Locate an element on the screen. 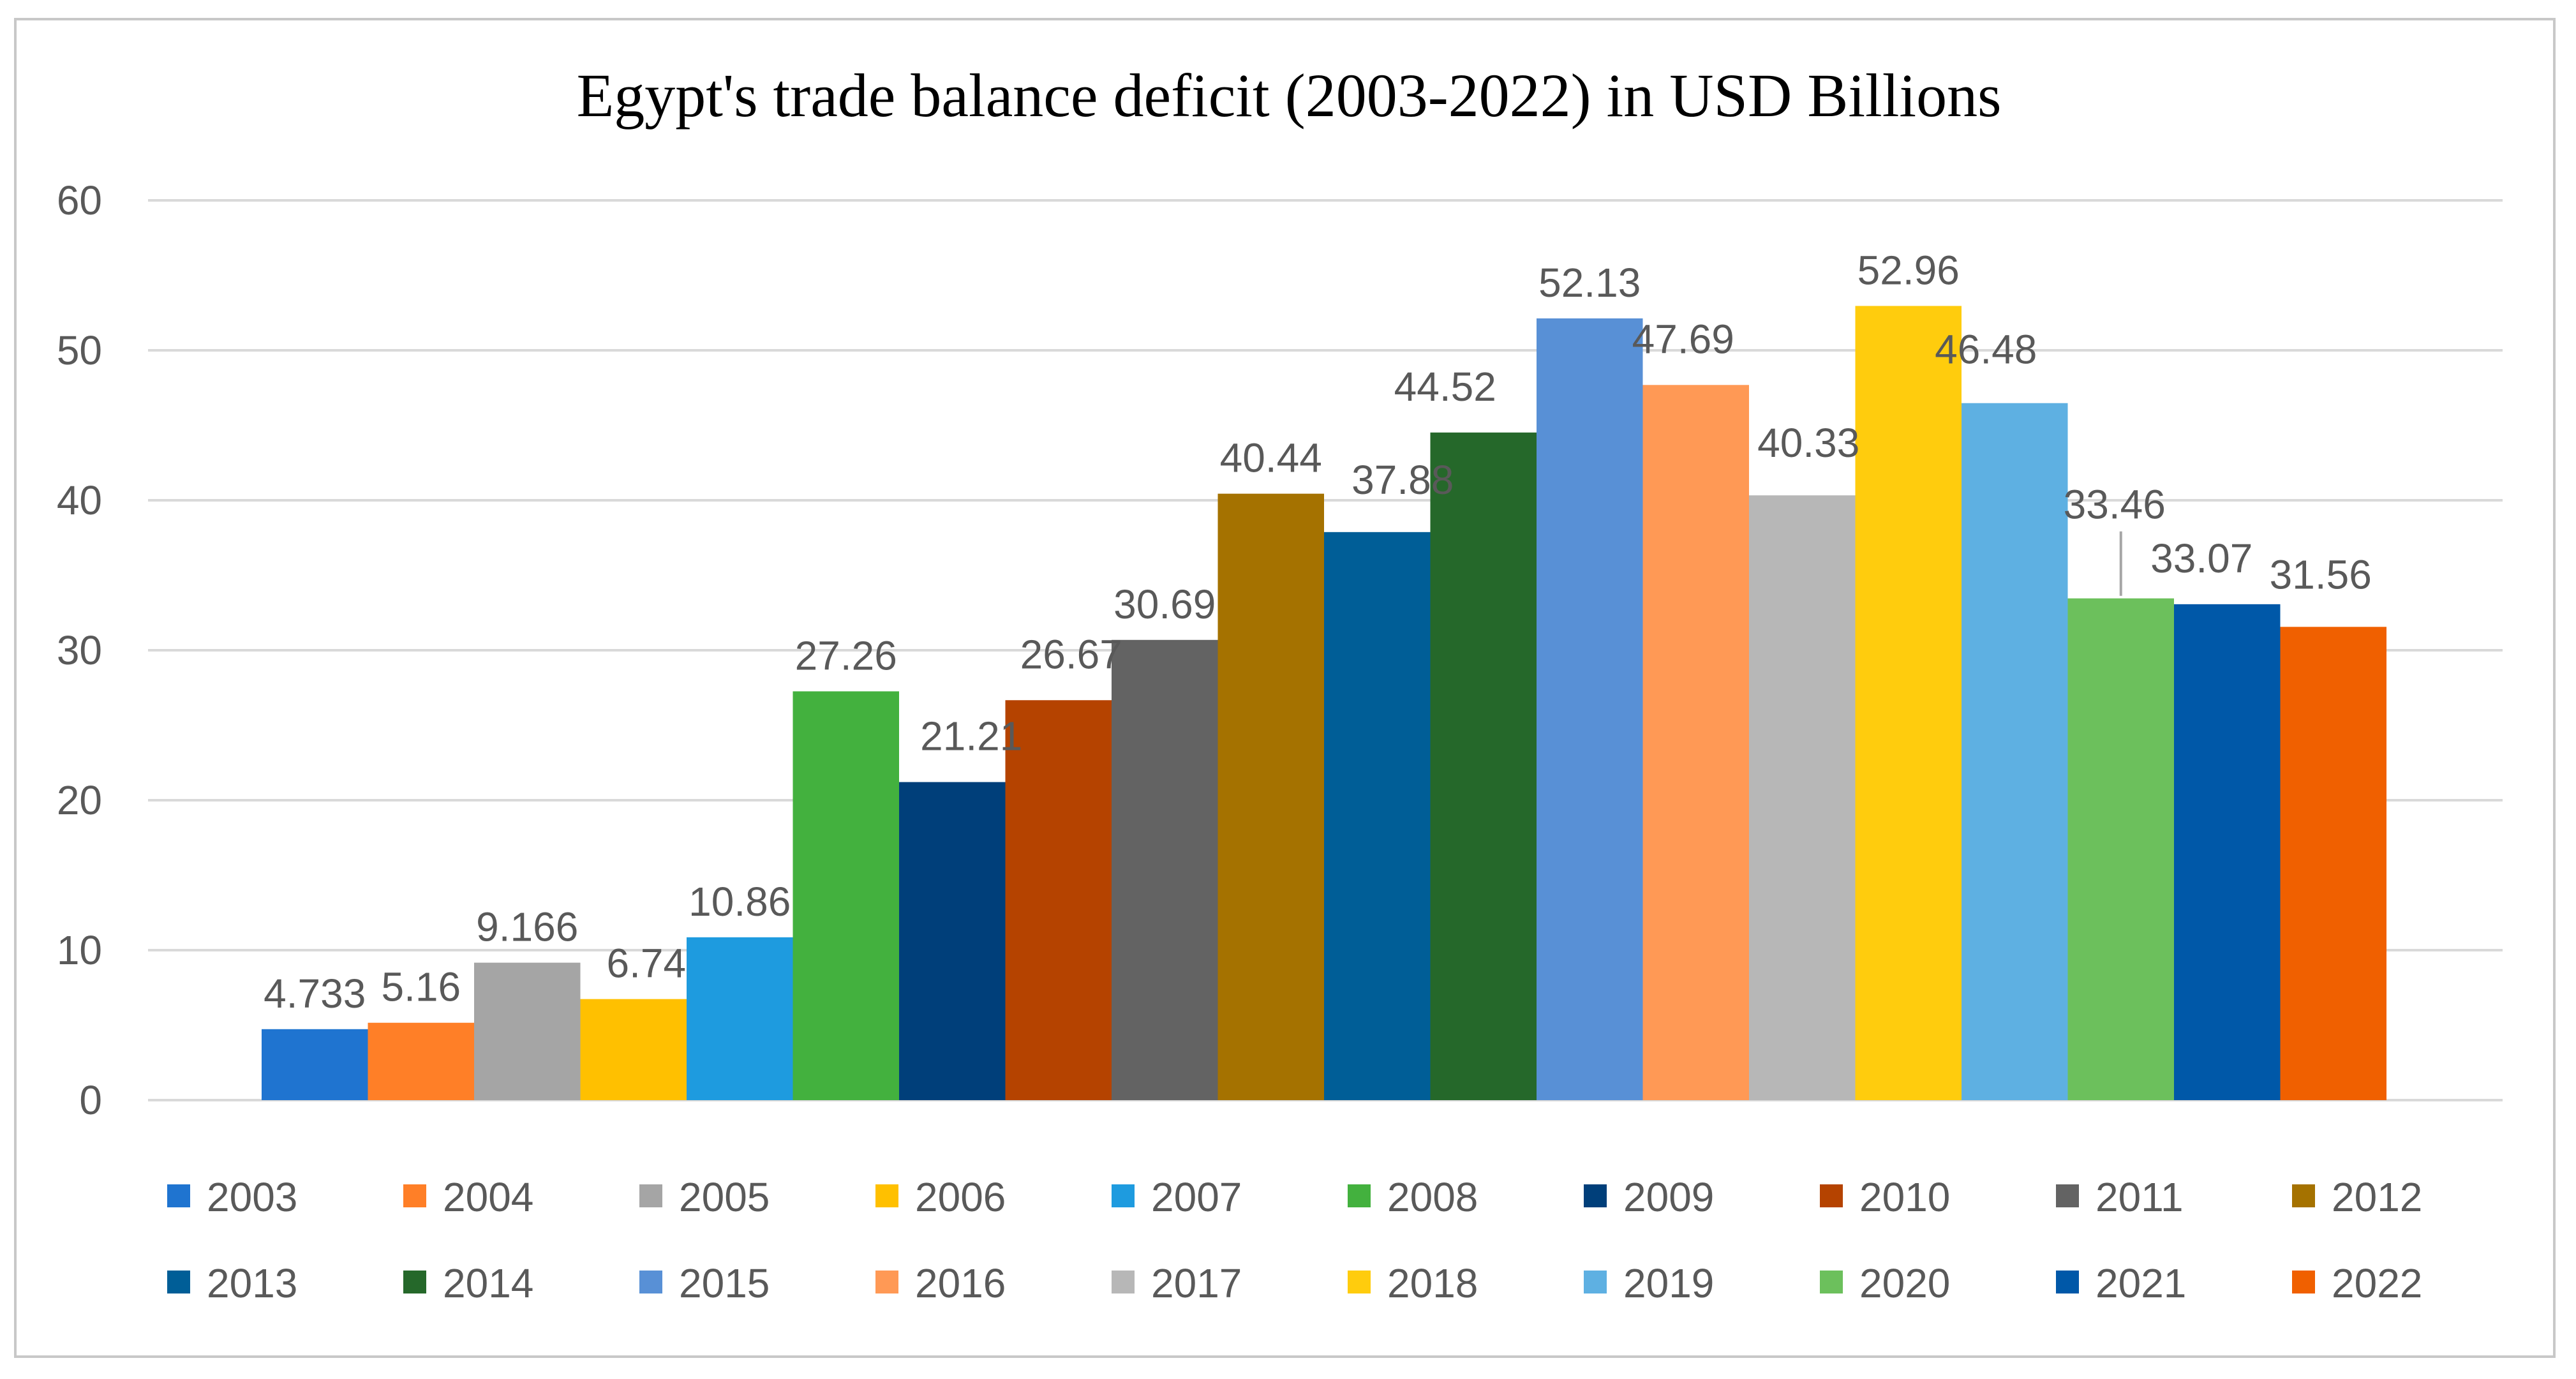  legend-label: 2003 is located at coordinates (252, 1197).